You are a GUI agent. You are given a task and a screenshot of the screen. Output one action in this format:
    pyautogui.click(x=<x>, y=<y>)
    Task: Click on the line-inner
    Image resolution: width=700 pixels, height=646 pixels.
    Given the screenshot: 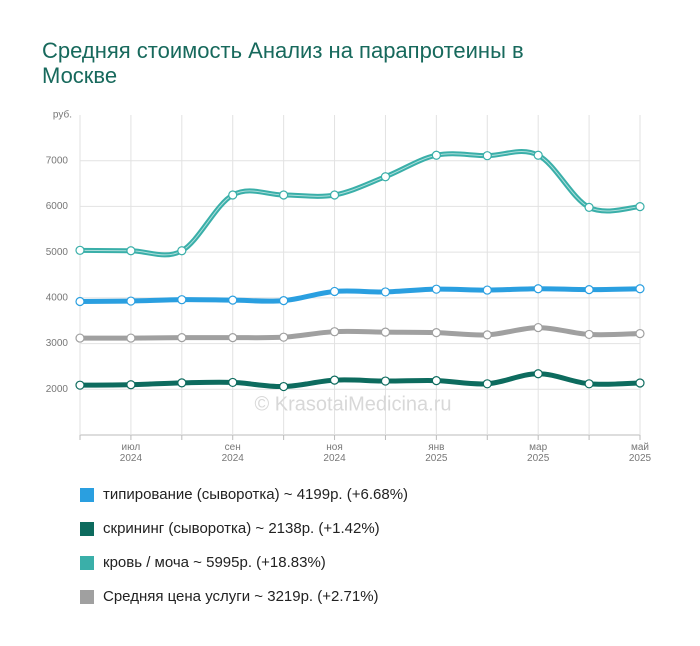 What is the action you would take?
    pyautogui.click(x=360, y=203)
    